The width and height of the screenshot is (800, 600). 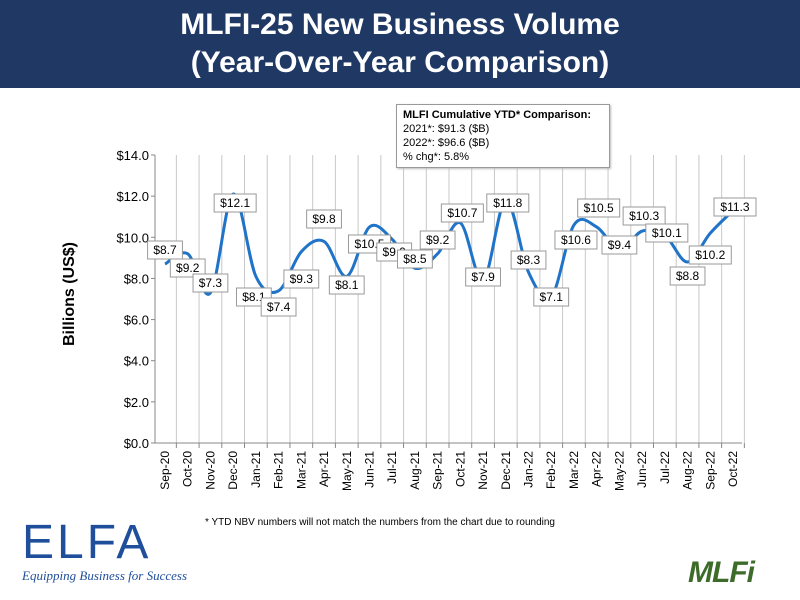 What do you see at coordinates (233, 470) in the screenshot?
I see `x-tick-label: Dec-20` at bounding box center [233, 470].